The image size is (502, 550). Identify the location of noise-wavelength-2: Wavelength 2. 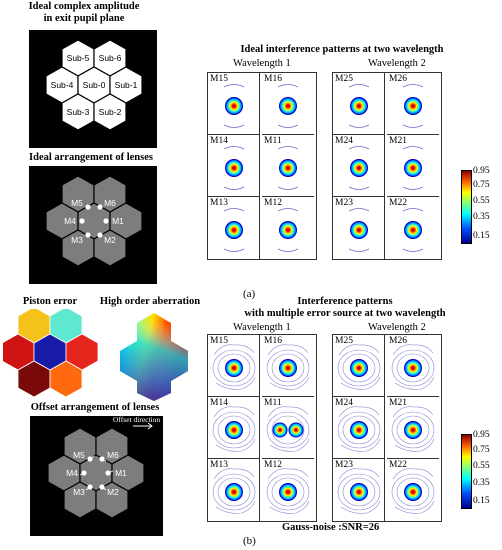
(397, 327).